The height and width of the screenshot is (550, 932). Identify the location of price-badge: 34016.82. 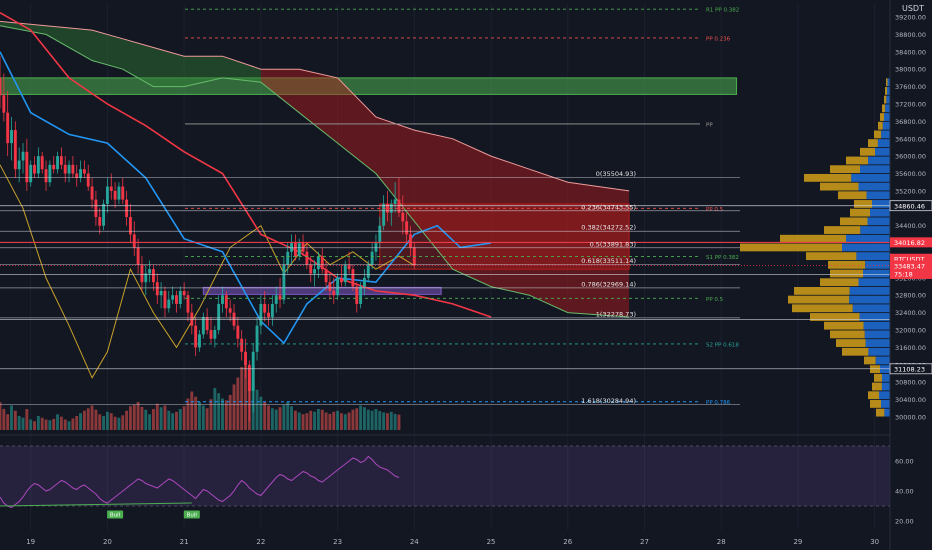
(911, 242).